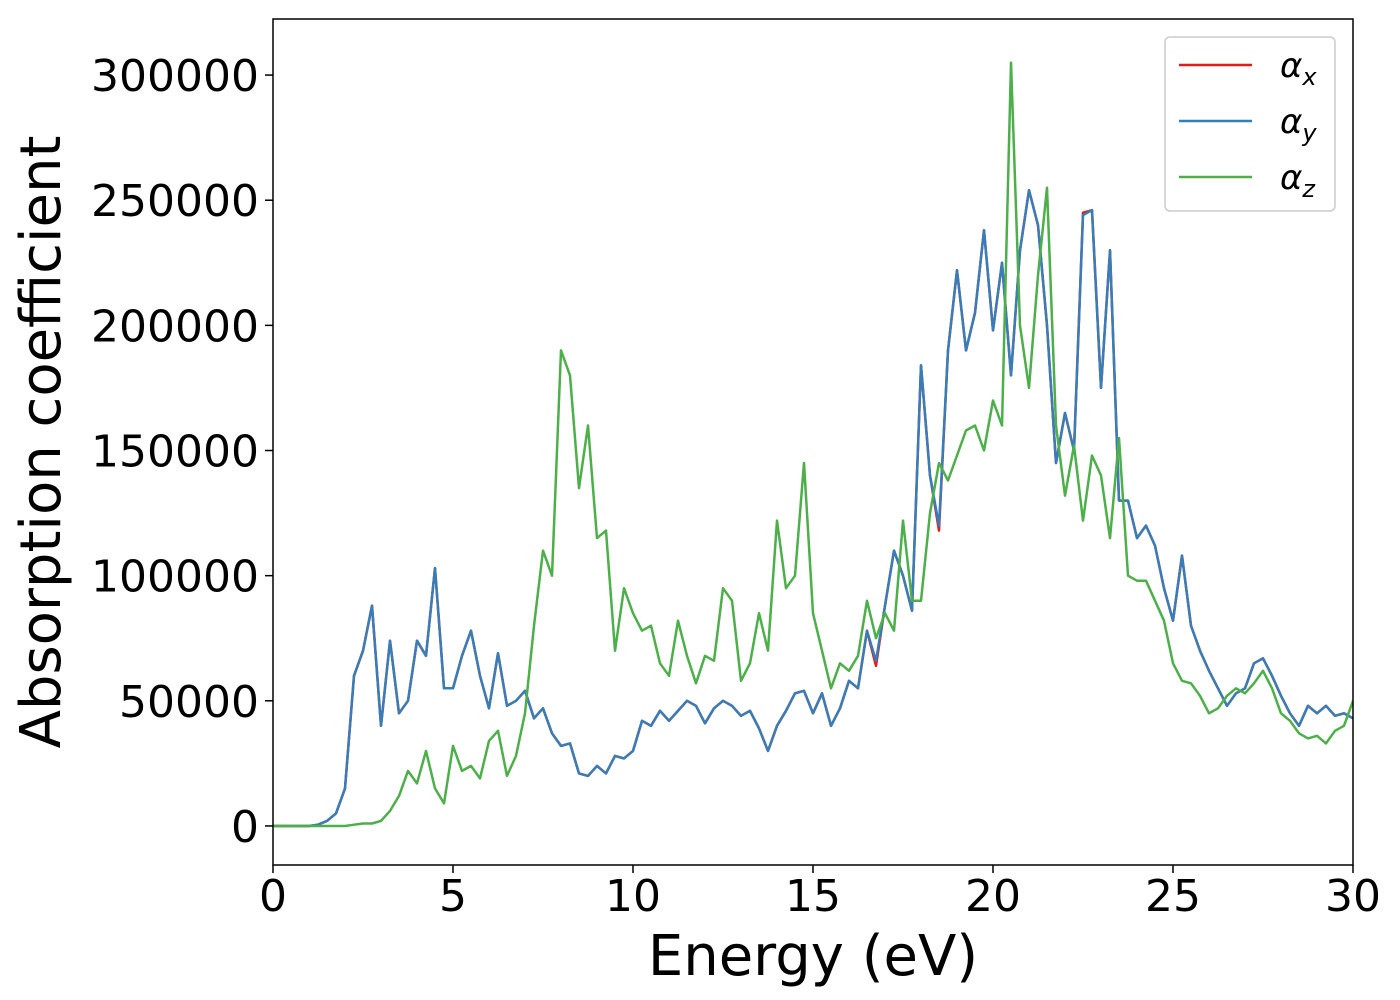  Describe the element at coordinates (41, 442) in the screenshot. I see `y-axis-label: Absorption coefficient` at that location.